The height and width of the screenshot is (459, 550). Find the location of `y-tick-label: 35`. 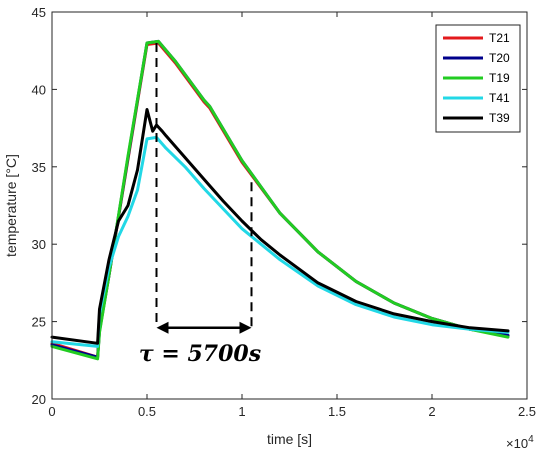

y-tick-label: 35 is located at coordinates (39, 167).